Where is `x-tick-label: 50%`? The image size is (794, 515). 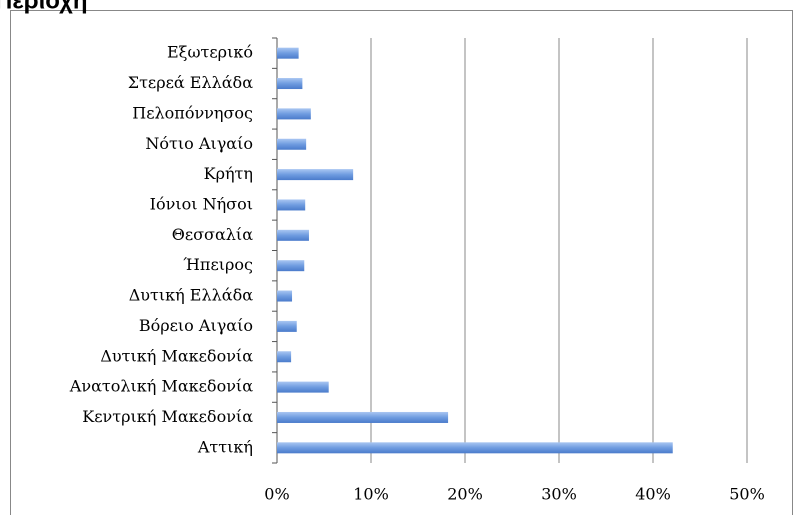
x-tick-label: 50% is located at coordinates (747, 494).